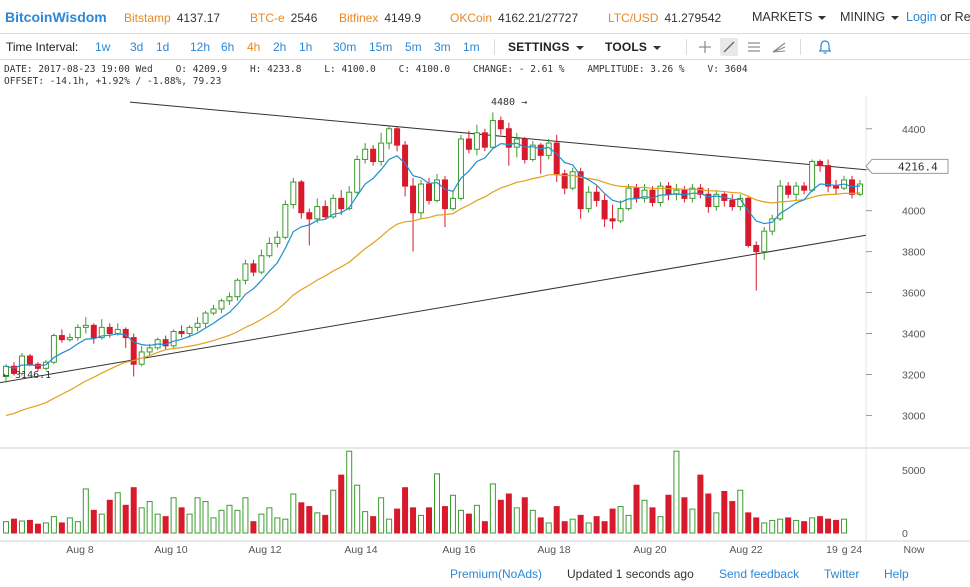 Image resolution: width=970 pixels, height=587 pixels. I want to click on tools-menu: TOOLS, so click(633, 47).